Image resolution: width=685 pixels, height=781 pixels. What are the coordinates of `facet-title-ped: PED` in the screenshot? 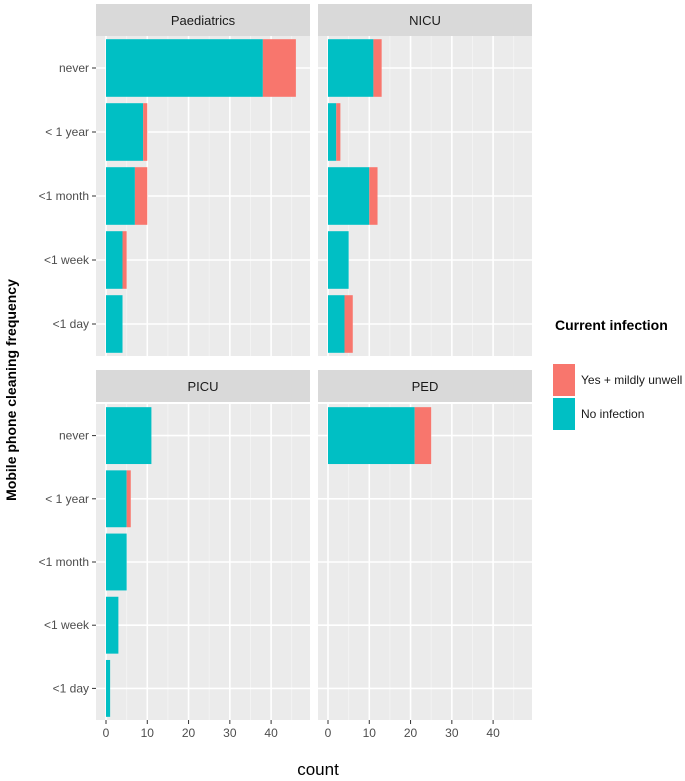 It's located at (425, 386).